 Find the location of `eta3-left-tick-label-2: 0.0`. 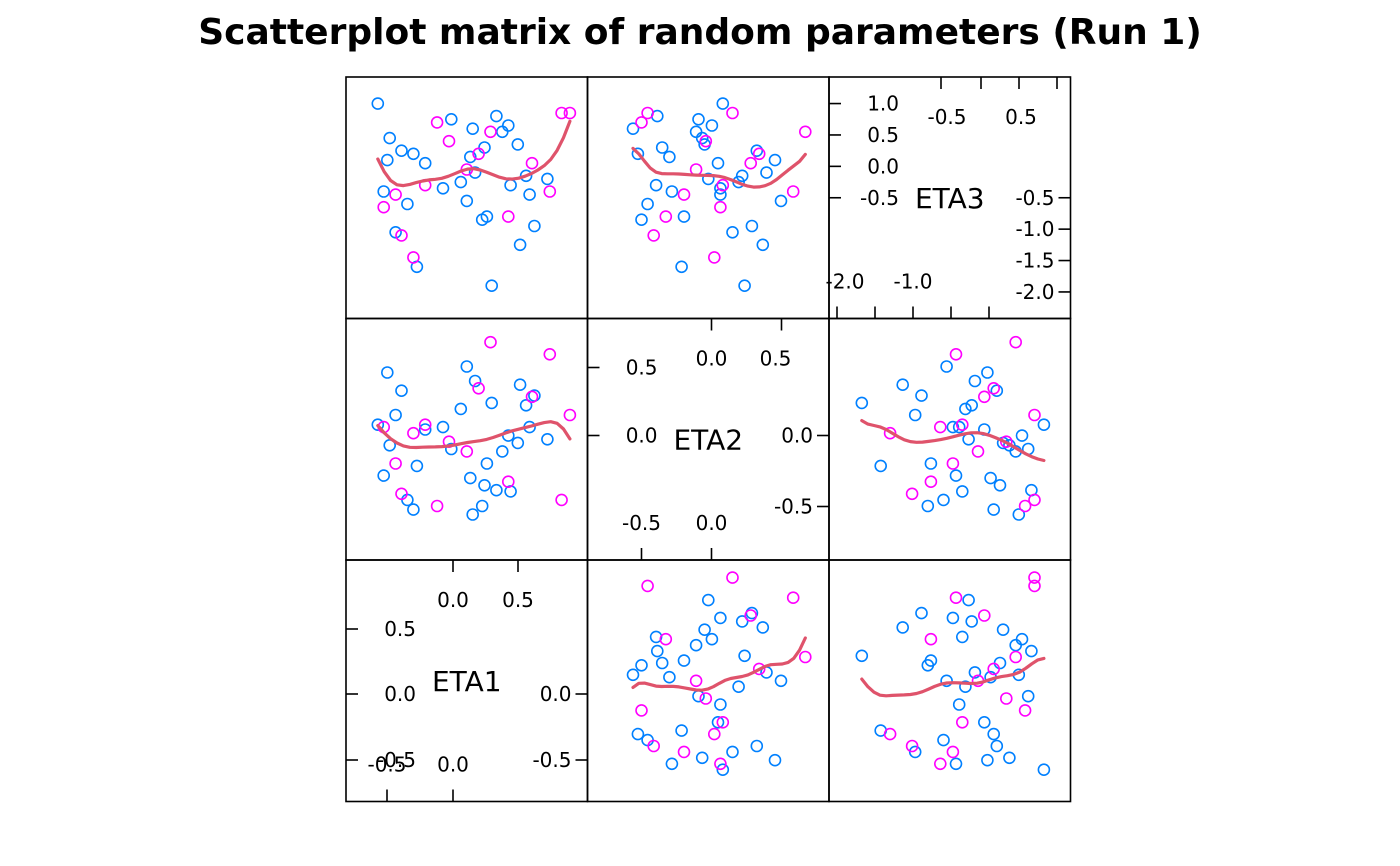

eta3-left-tick-label-2: 0.0 is located at coordinates (883, 166).